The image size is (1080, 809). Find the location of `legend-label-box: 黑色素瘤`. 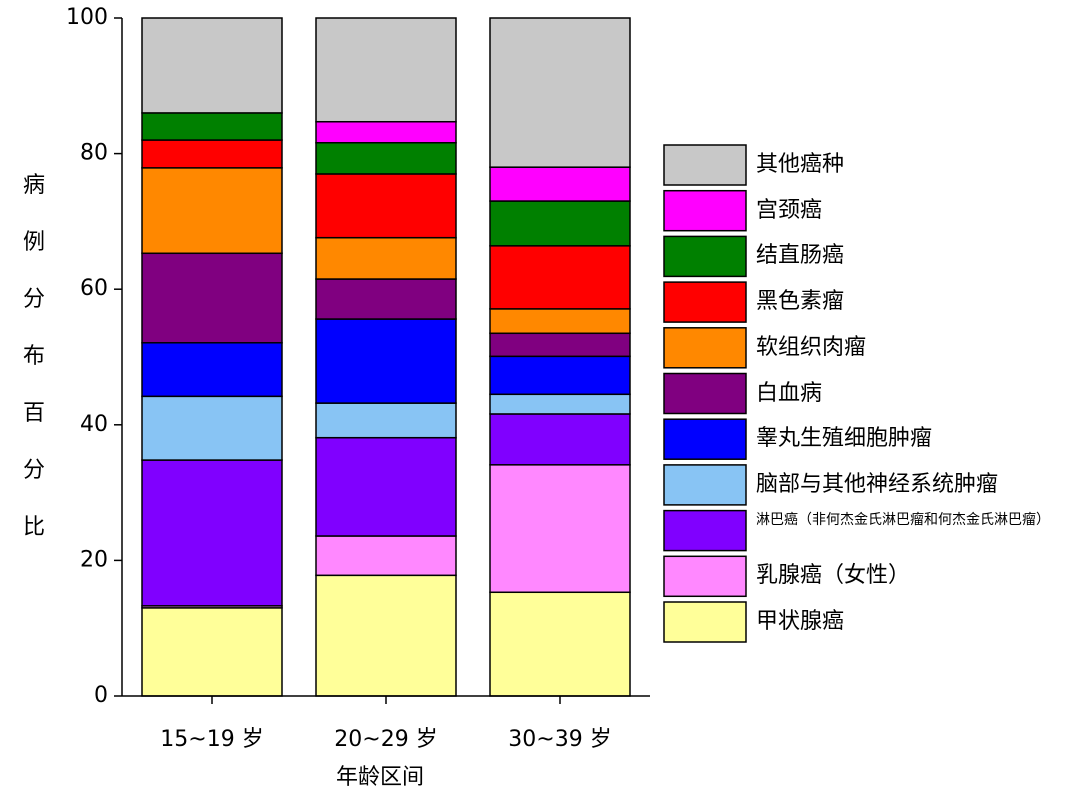

legend-label-box: 黑色素瘤 is located at coordinates (800, 302).